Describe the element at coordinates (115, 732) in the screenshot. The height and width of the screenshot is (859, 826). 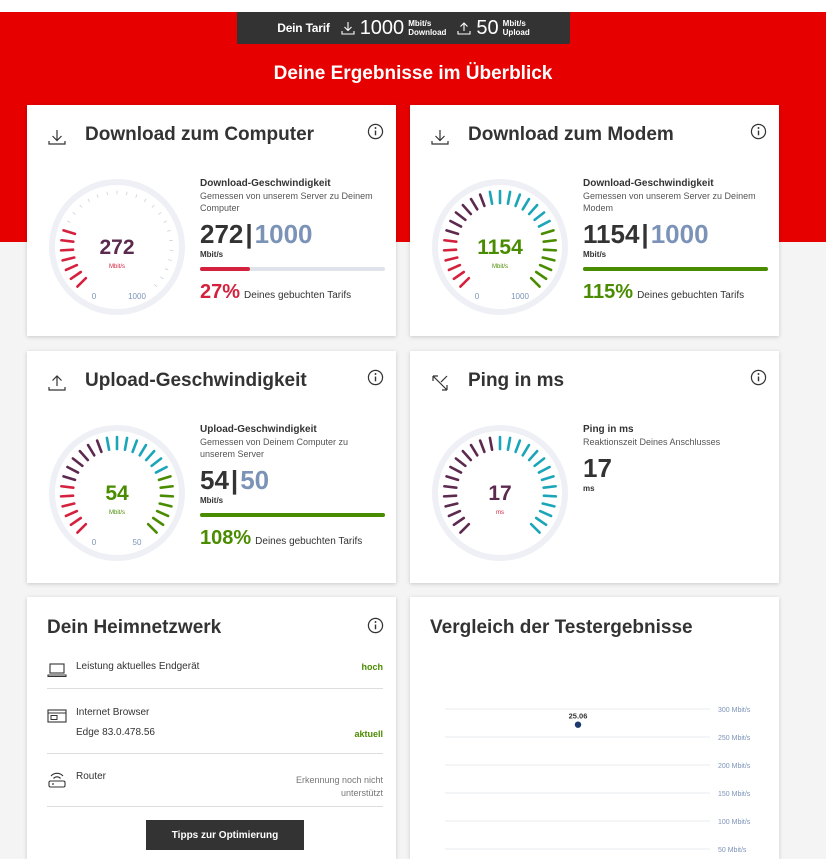
I see `row-sublabel: Edge 83.0.478.56` at that location.